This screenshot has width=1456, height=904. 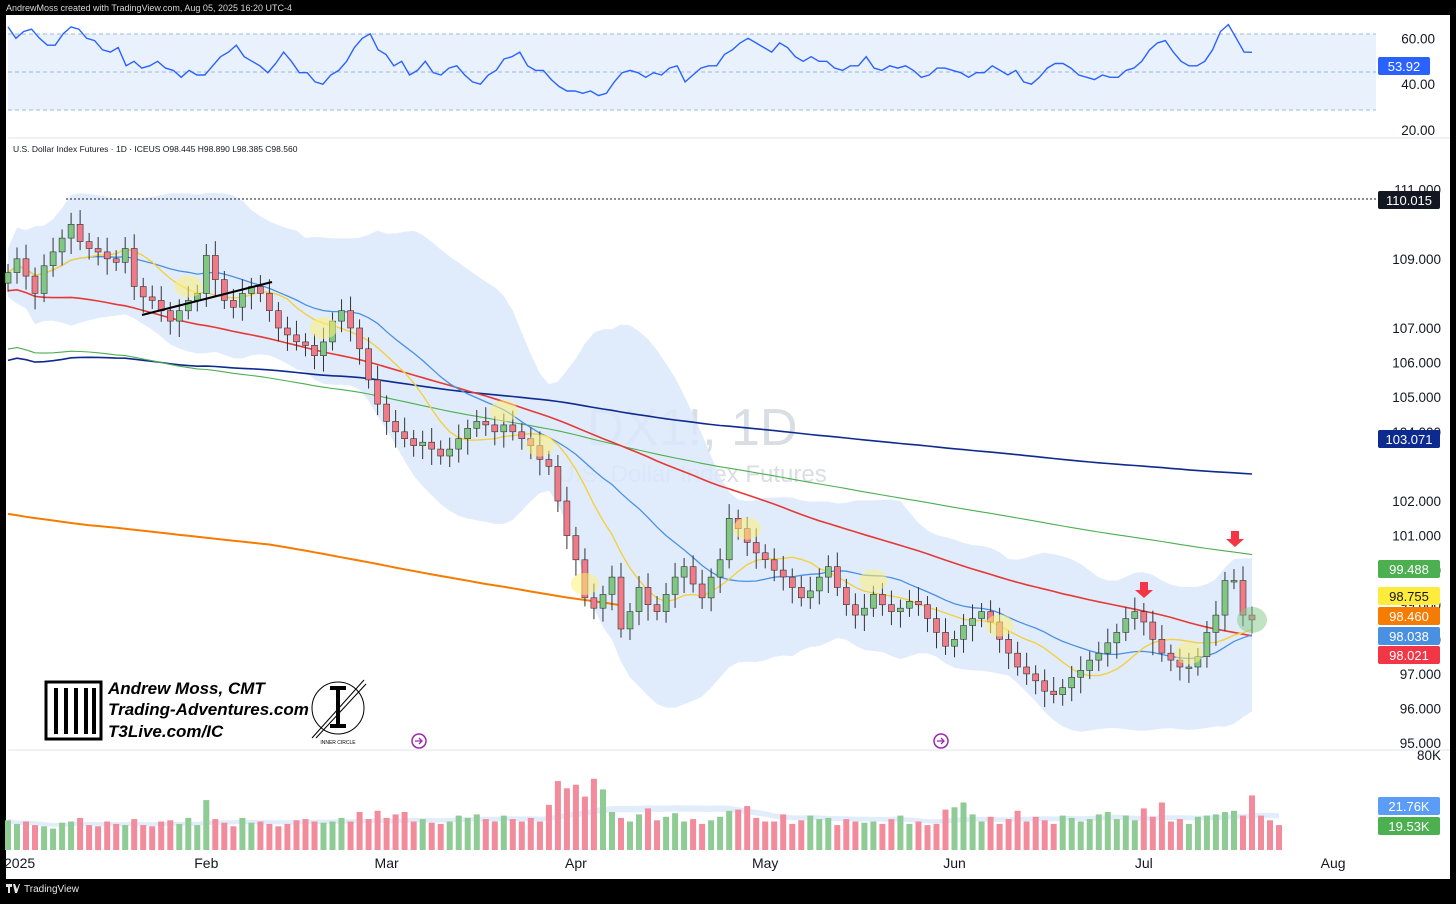 I want to click on ma10-label: 98.755, so click(x=1409, y=596).